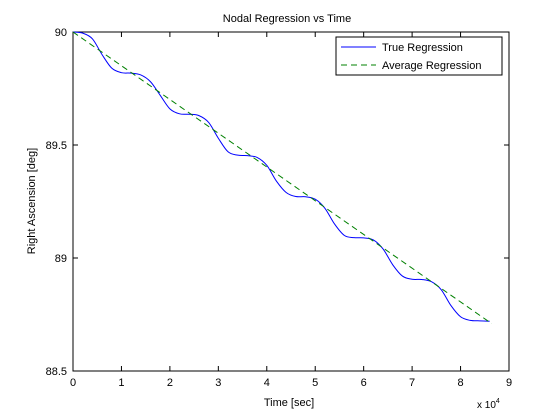  I want to click on x-axis-scale-base: x 10, so click(486, 405).